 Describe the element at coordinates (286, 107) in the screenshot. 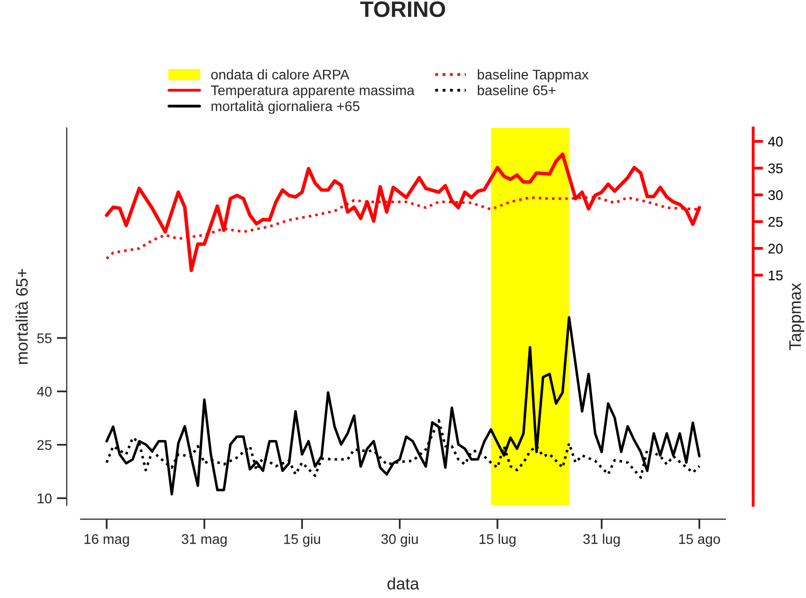

I see `legend-label: mortalità giornaliera +65` at that location.